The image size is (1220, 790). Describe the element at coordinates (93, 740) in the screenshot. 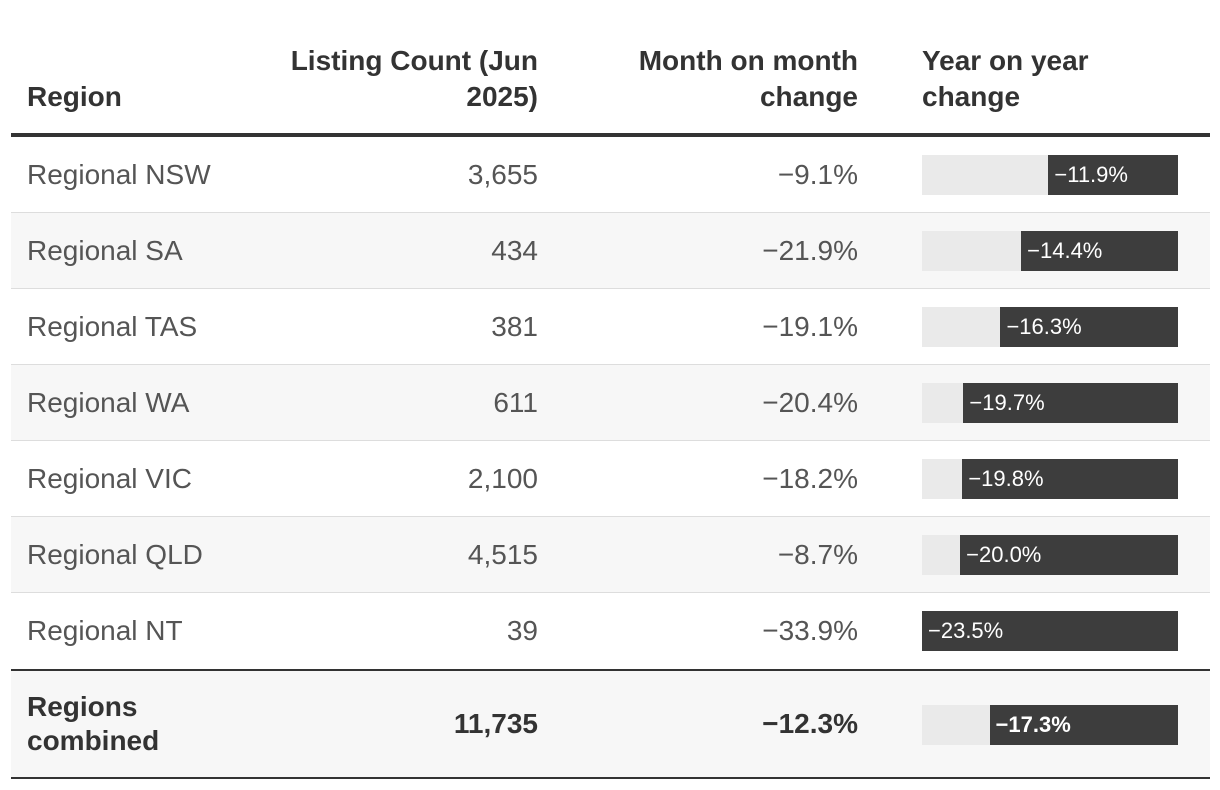

I see `total-region-line2: combined` at that location.